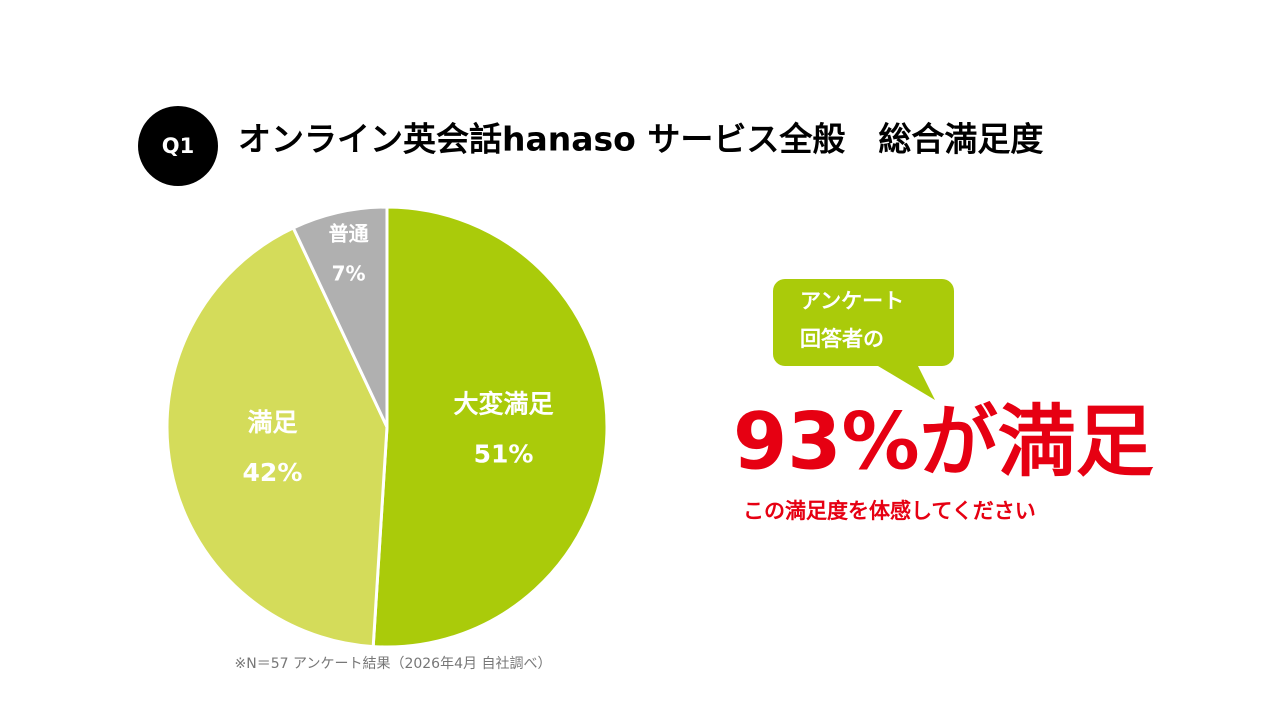 This screenshot has height=720, width=1280. I want to click on callout-line: アンケート, so click(852, 301).